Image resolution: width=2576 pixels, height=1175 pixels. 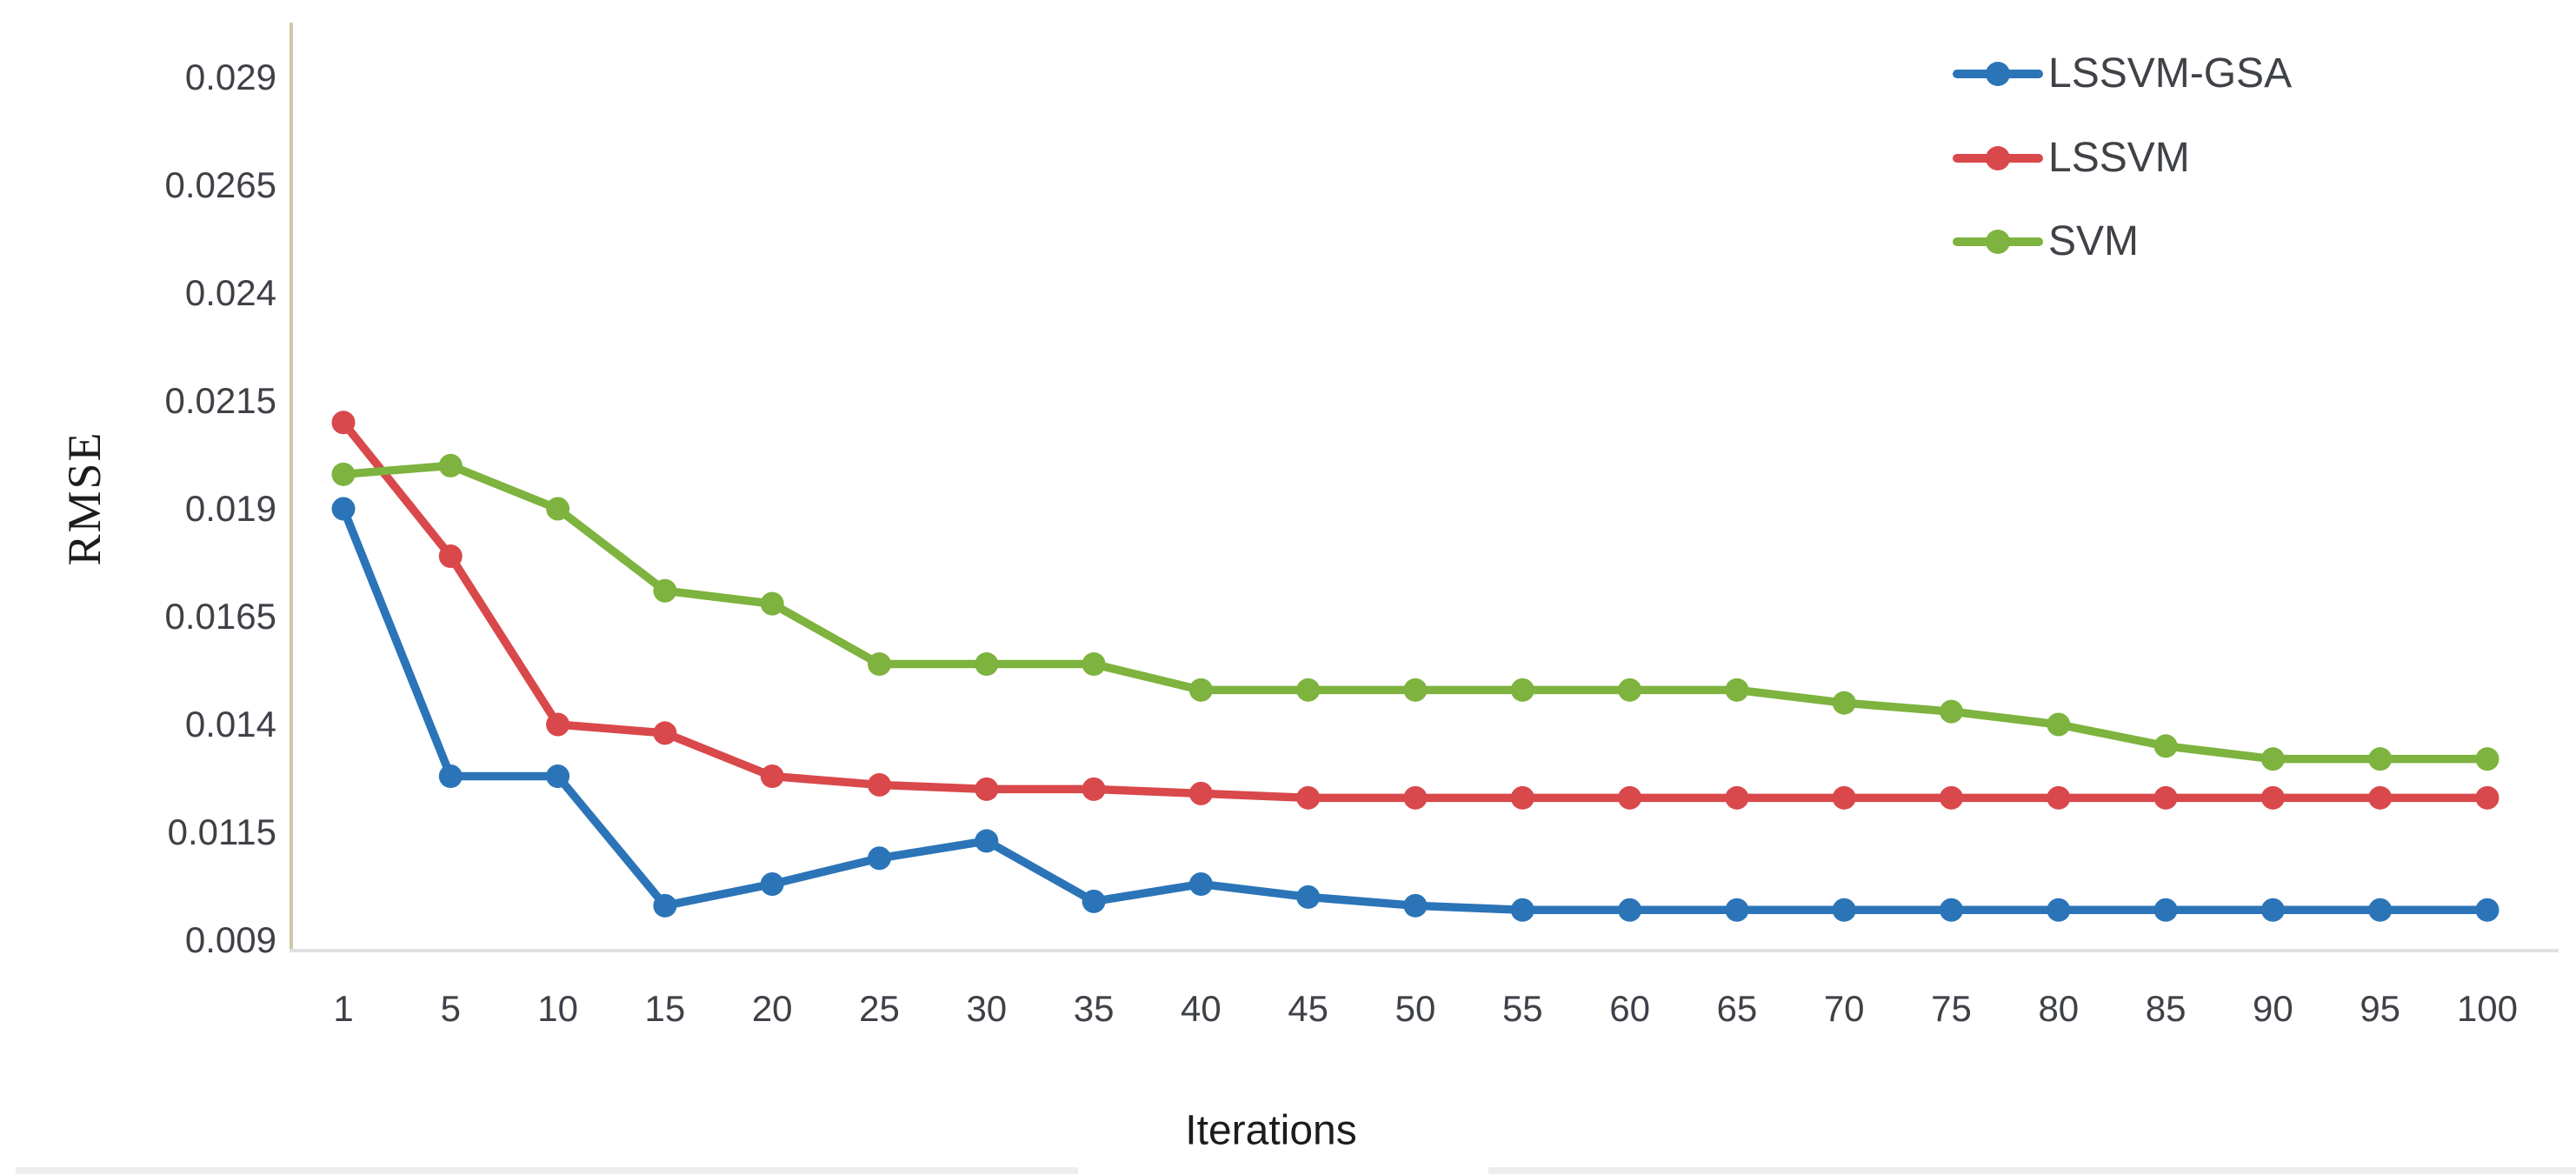 What do you see at coordinates (230, 292) in the screenshot?
I see `y-tick-label: 0.024` at bounding box center [230, 292].